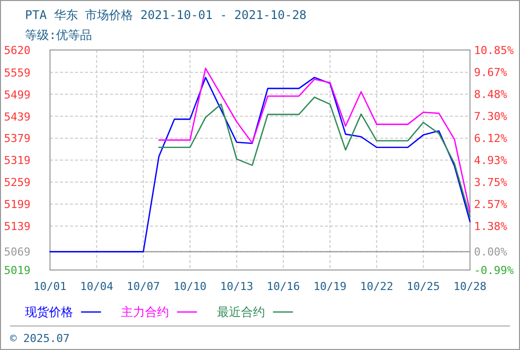 This screenshot has width=520, height=350. I want to click on x-tick-label: 10/01, so click(50, 286).